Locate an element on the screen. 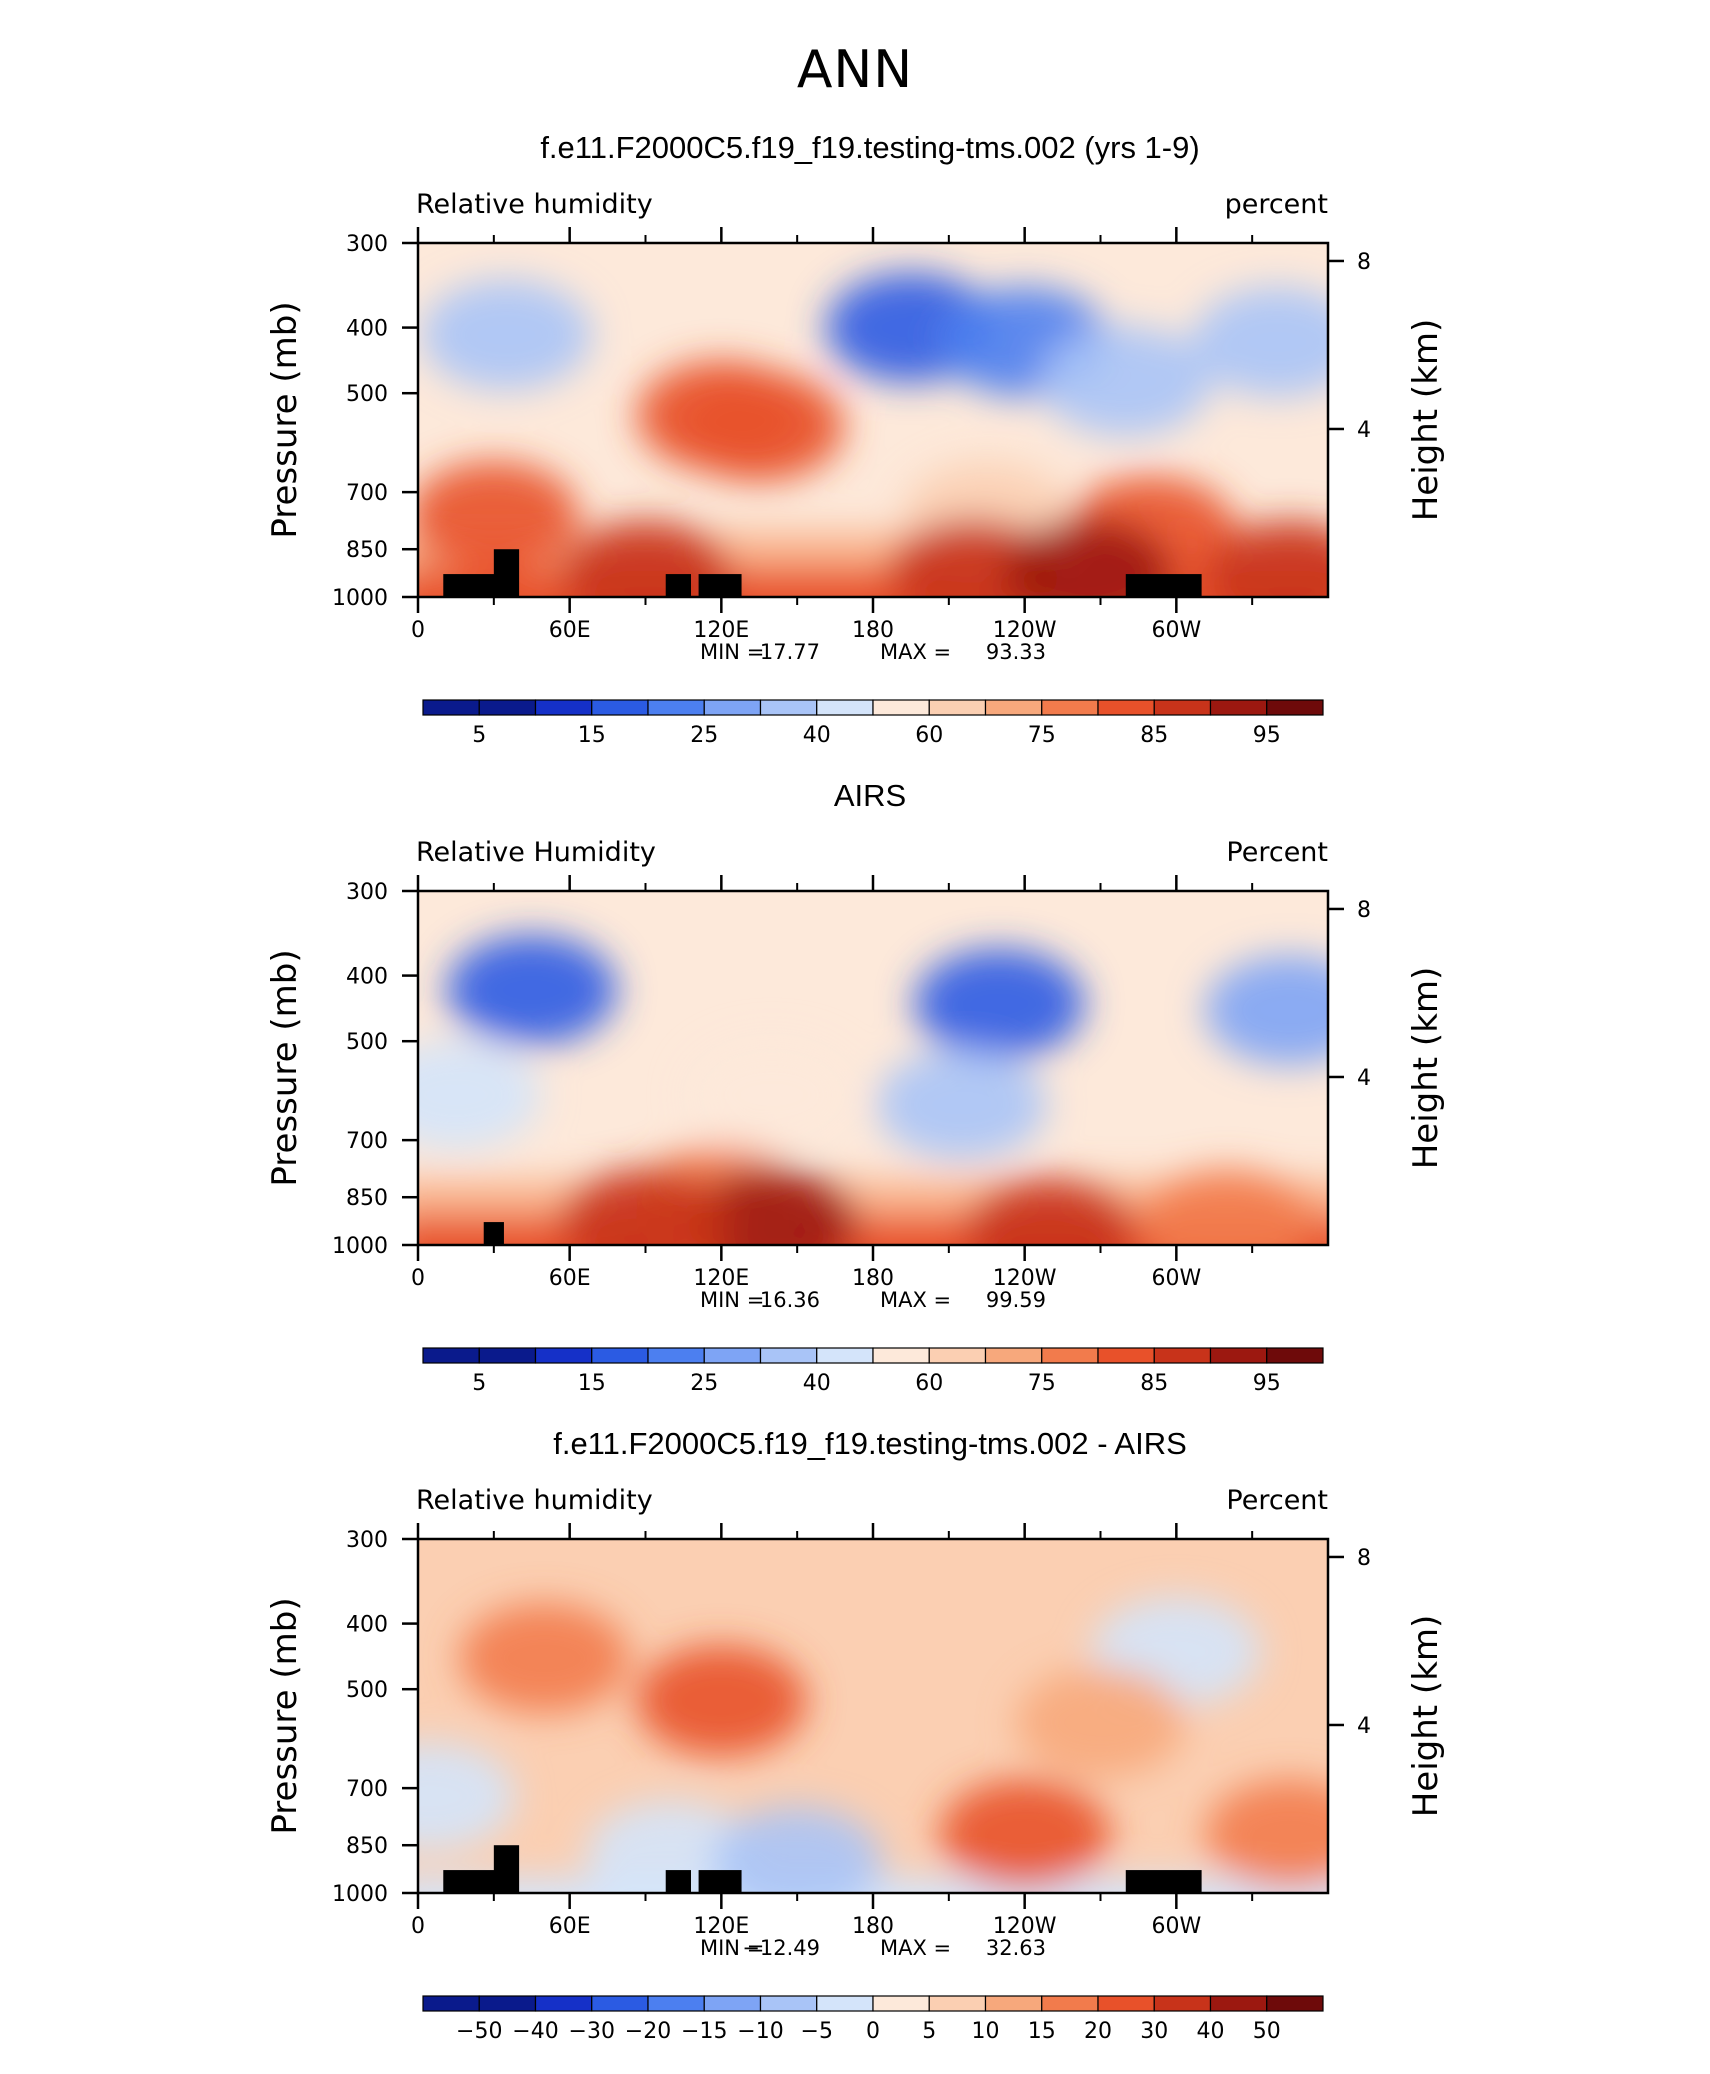 The height and width of the screenshot is (2074, 1710). max-value: 99.59 is located at coordinates (1016, 1300).